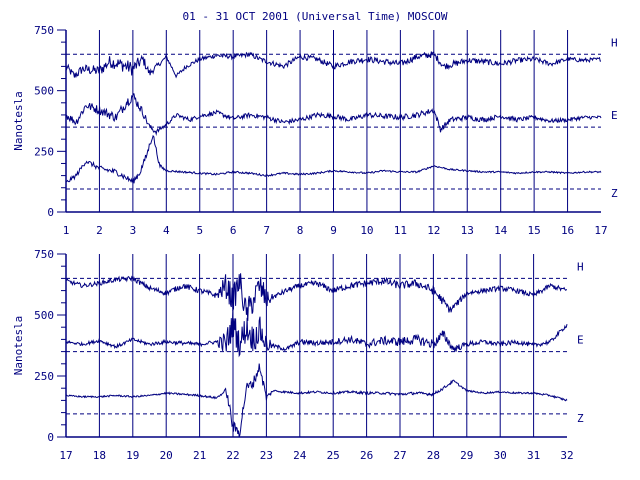 The width and height of the screenshot is (640, 480). Describe the element at coordinates (467, 230) in the screenshot. I see `x-tick-label: 13` at that location.